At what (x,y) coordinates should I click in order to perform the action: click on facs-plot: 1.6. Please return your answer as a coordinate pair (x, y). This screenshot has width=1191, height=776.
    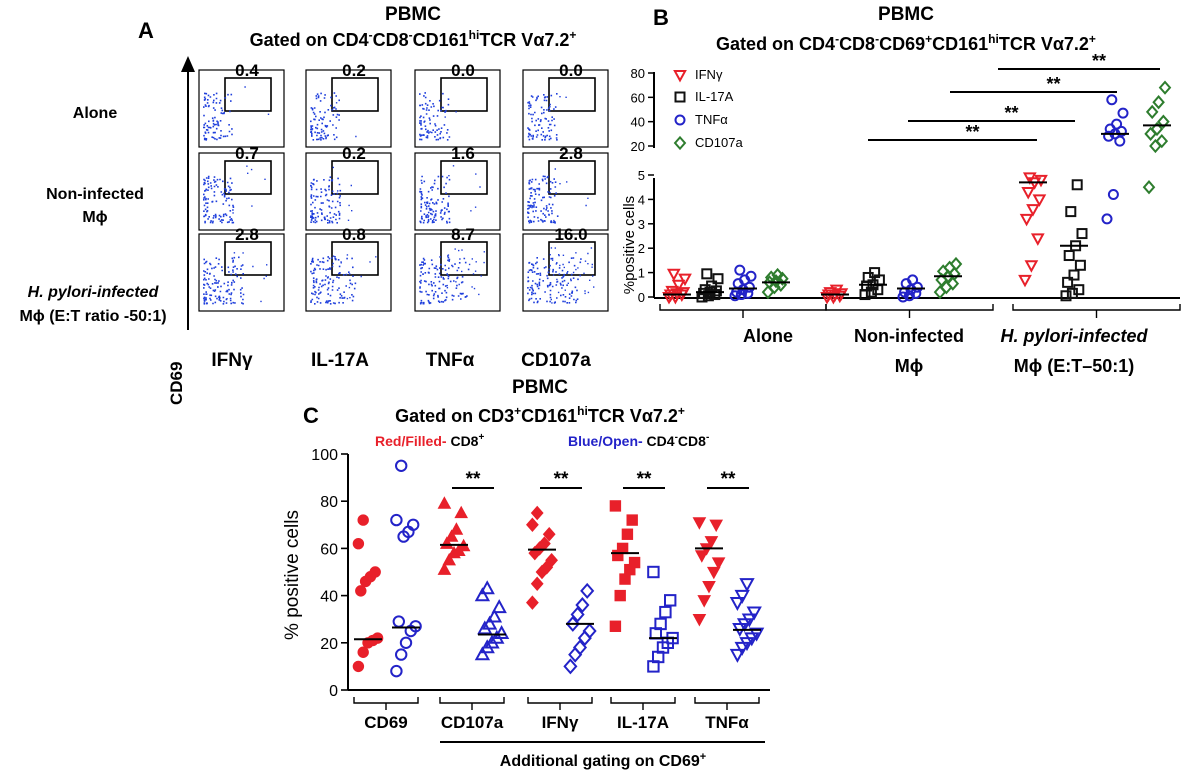
    Looking at the image, I should click on (457, 187).